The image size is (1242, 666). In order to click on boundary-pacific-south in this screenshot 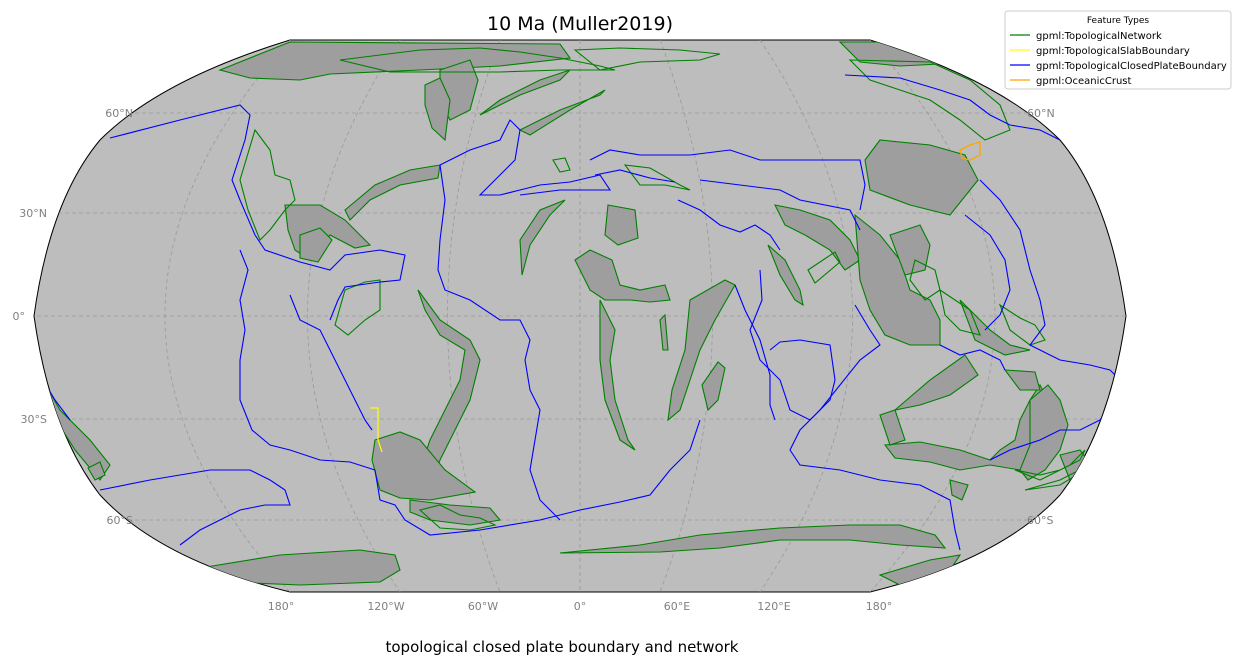, I will do `click(195, 507)`.